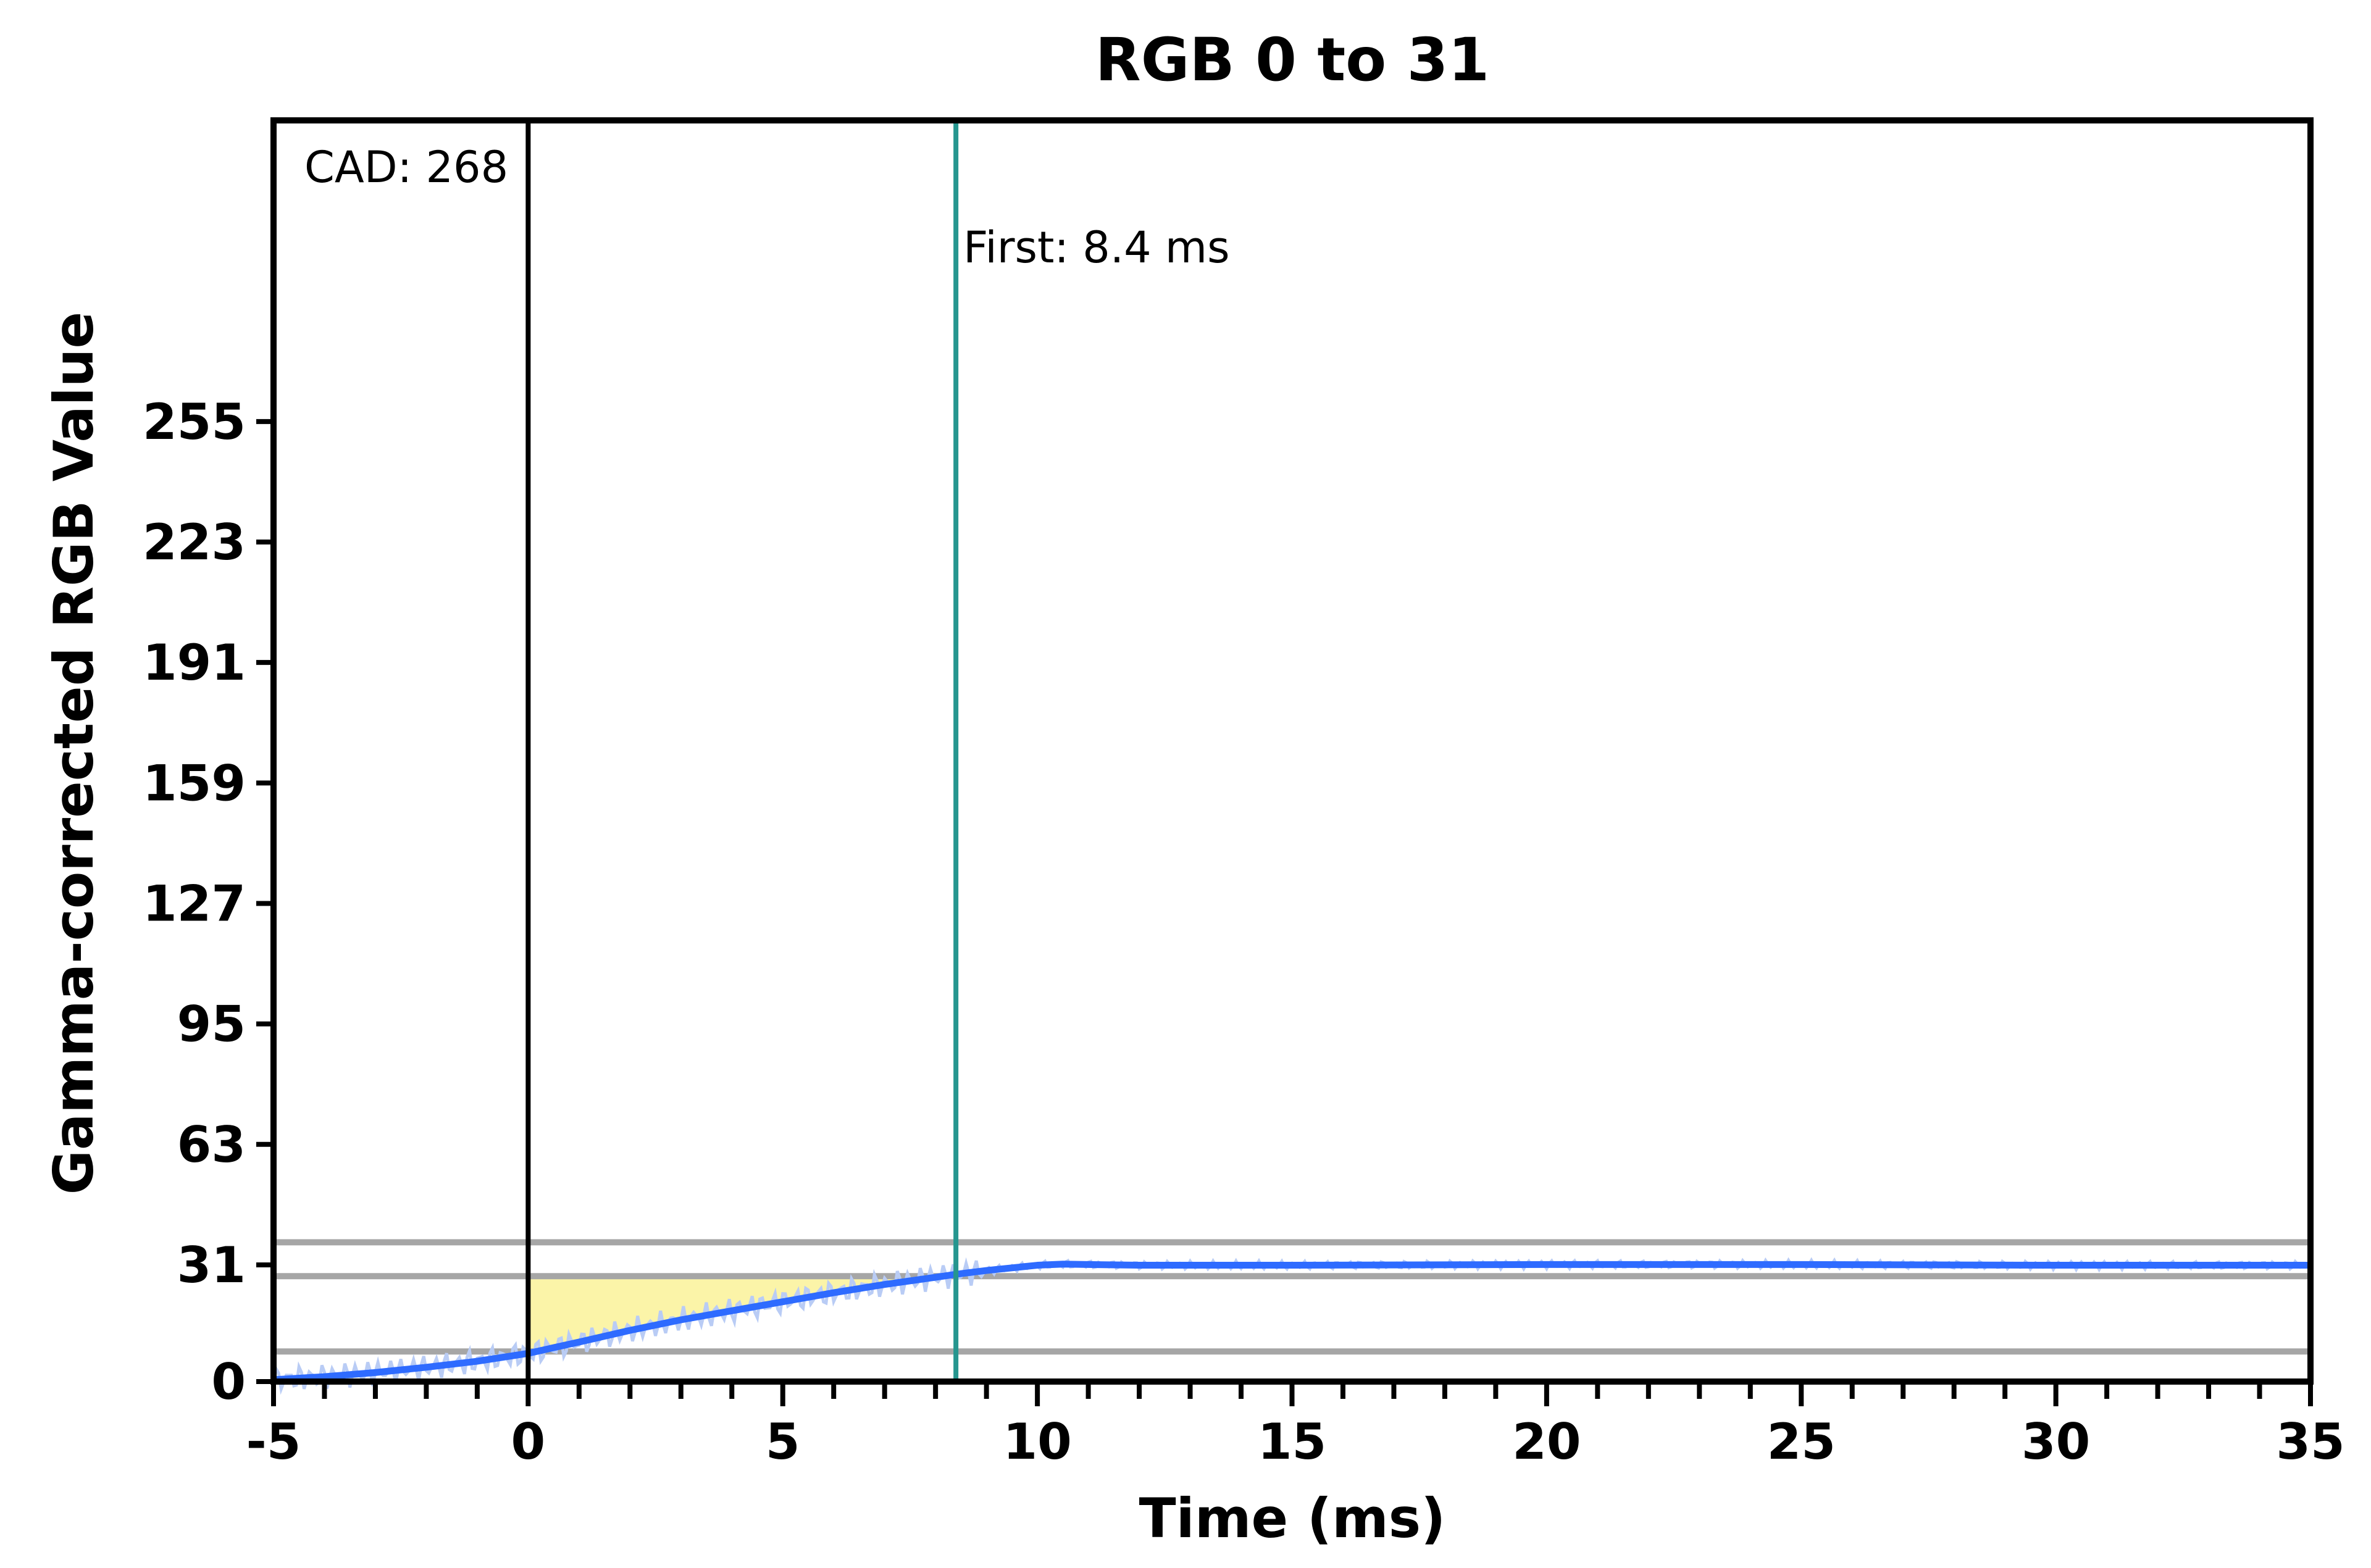 This screenshot has height=1568, width=2371. I want to click on y-tick-label: 191, so click(194, 662).